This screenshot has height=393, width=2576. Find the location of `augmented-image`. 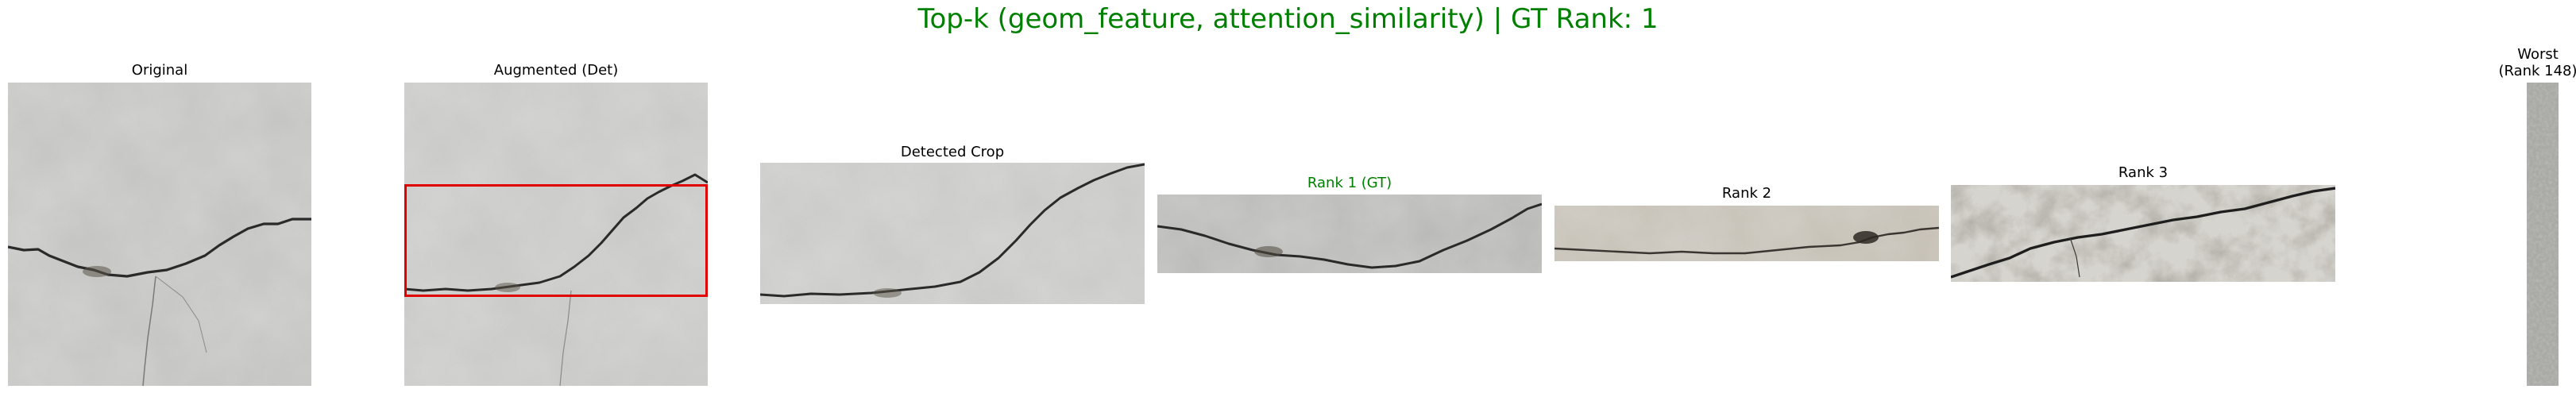

augmented-image is located at coordinates (556, 234).